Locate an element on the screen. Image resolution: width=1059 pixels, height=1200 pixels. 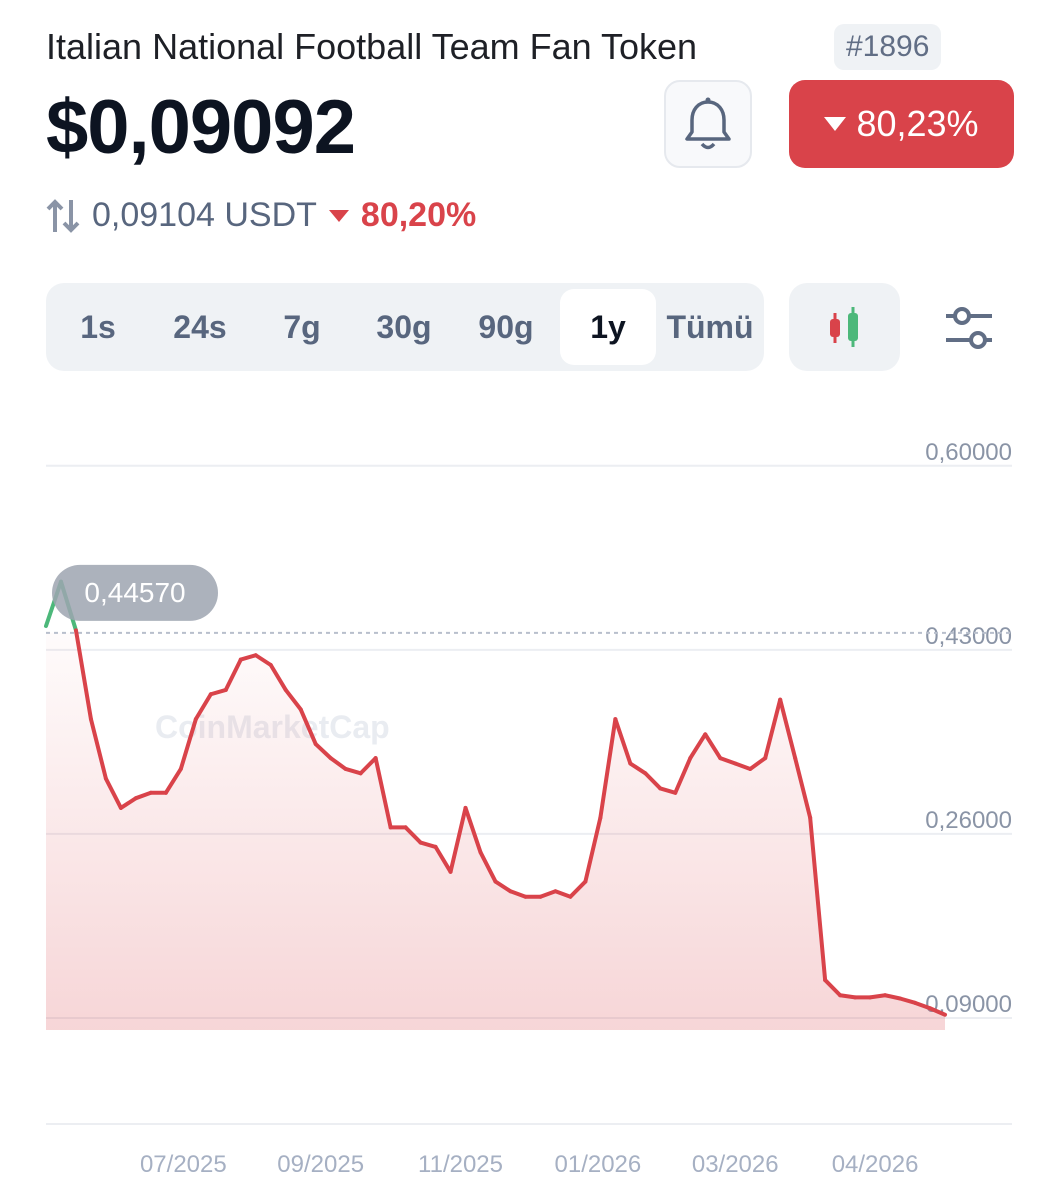
token-title: Italian National Football Team Fan Token is located at coordinates (372, 46).